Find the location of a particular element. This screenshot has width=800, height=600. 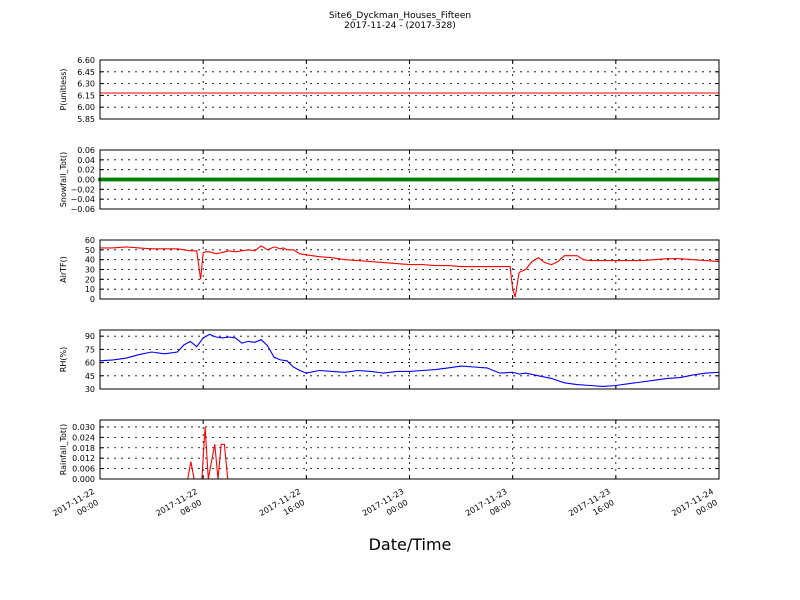

y-tick-label: 6.00 is located at coordinates (86, 107).